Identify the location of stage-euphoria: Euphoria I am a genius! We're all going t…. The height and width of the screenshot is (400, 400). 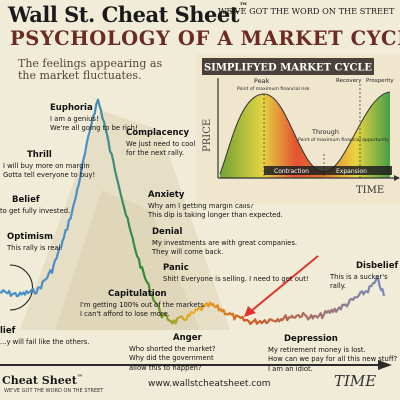
(94, 117).